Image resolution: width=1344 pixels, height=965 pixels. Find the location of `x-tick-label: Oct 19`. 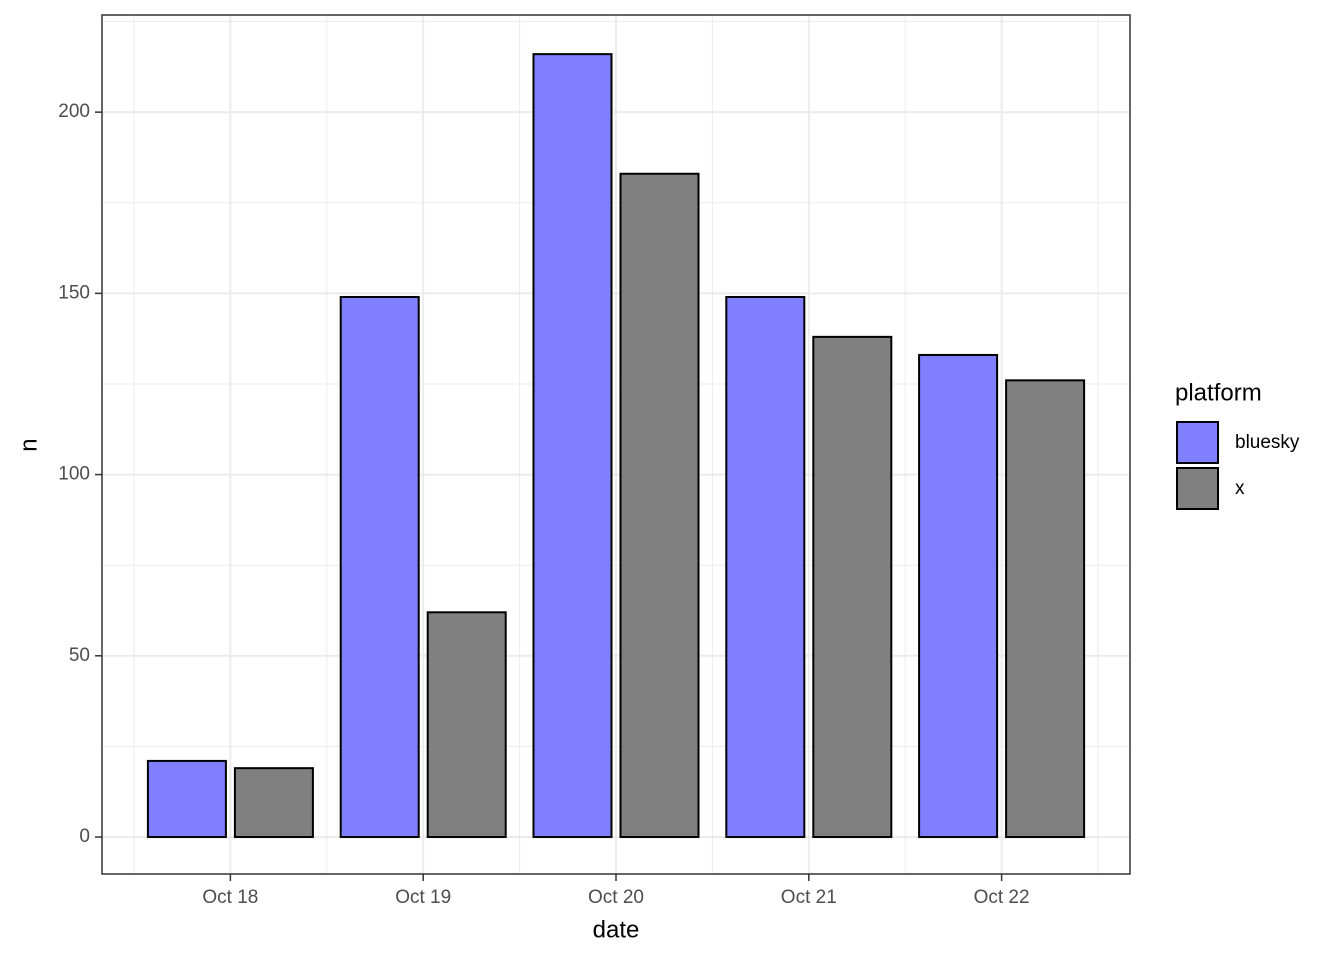

x-tick-label: Oct 19 is located at coordinates (423, 897).